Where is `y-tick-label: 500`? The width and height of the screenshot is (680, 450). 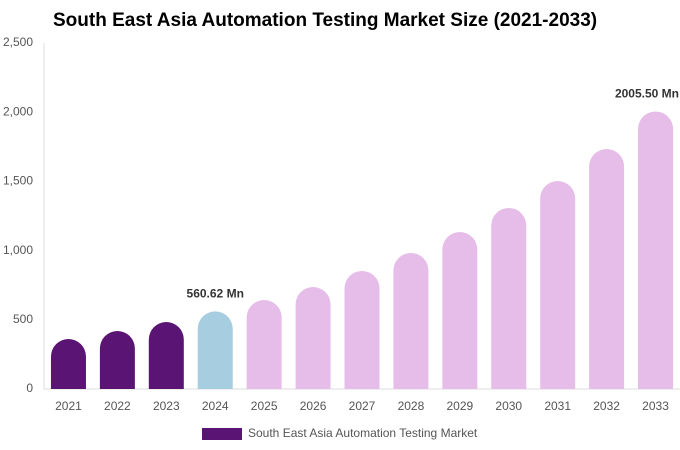 y-tick-label: 500 is located at coordinates (23, 319).